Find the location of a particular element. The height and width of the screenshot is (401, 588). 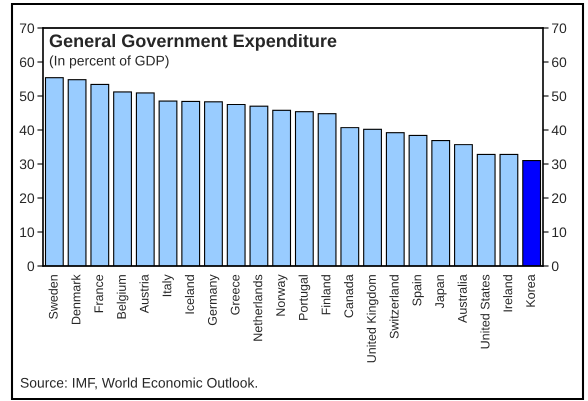

y-tick-label: 10 is located at coordinates (27, 232).